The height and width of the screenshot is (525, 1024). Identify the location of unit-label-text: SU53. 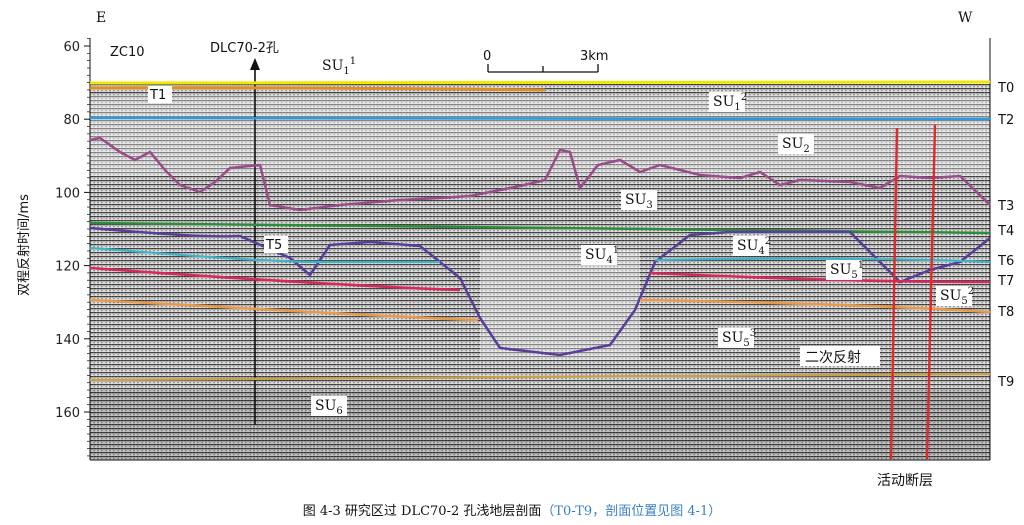
(739, 338).